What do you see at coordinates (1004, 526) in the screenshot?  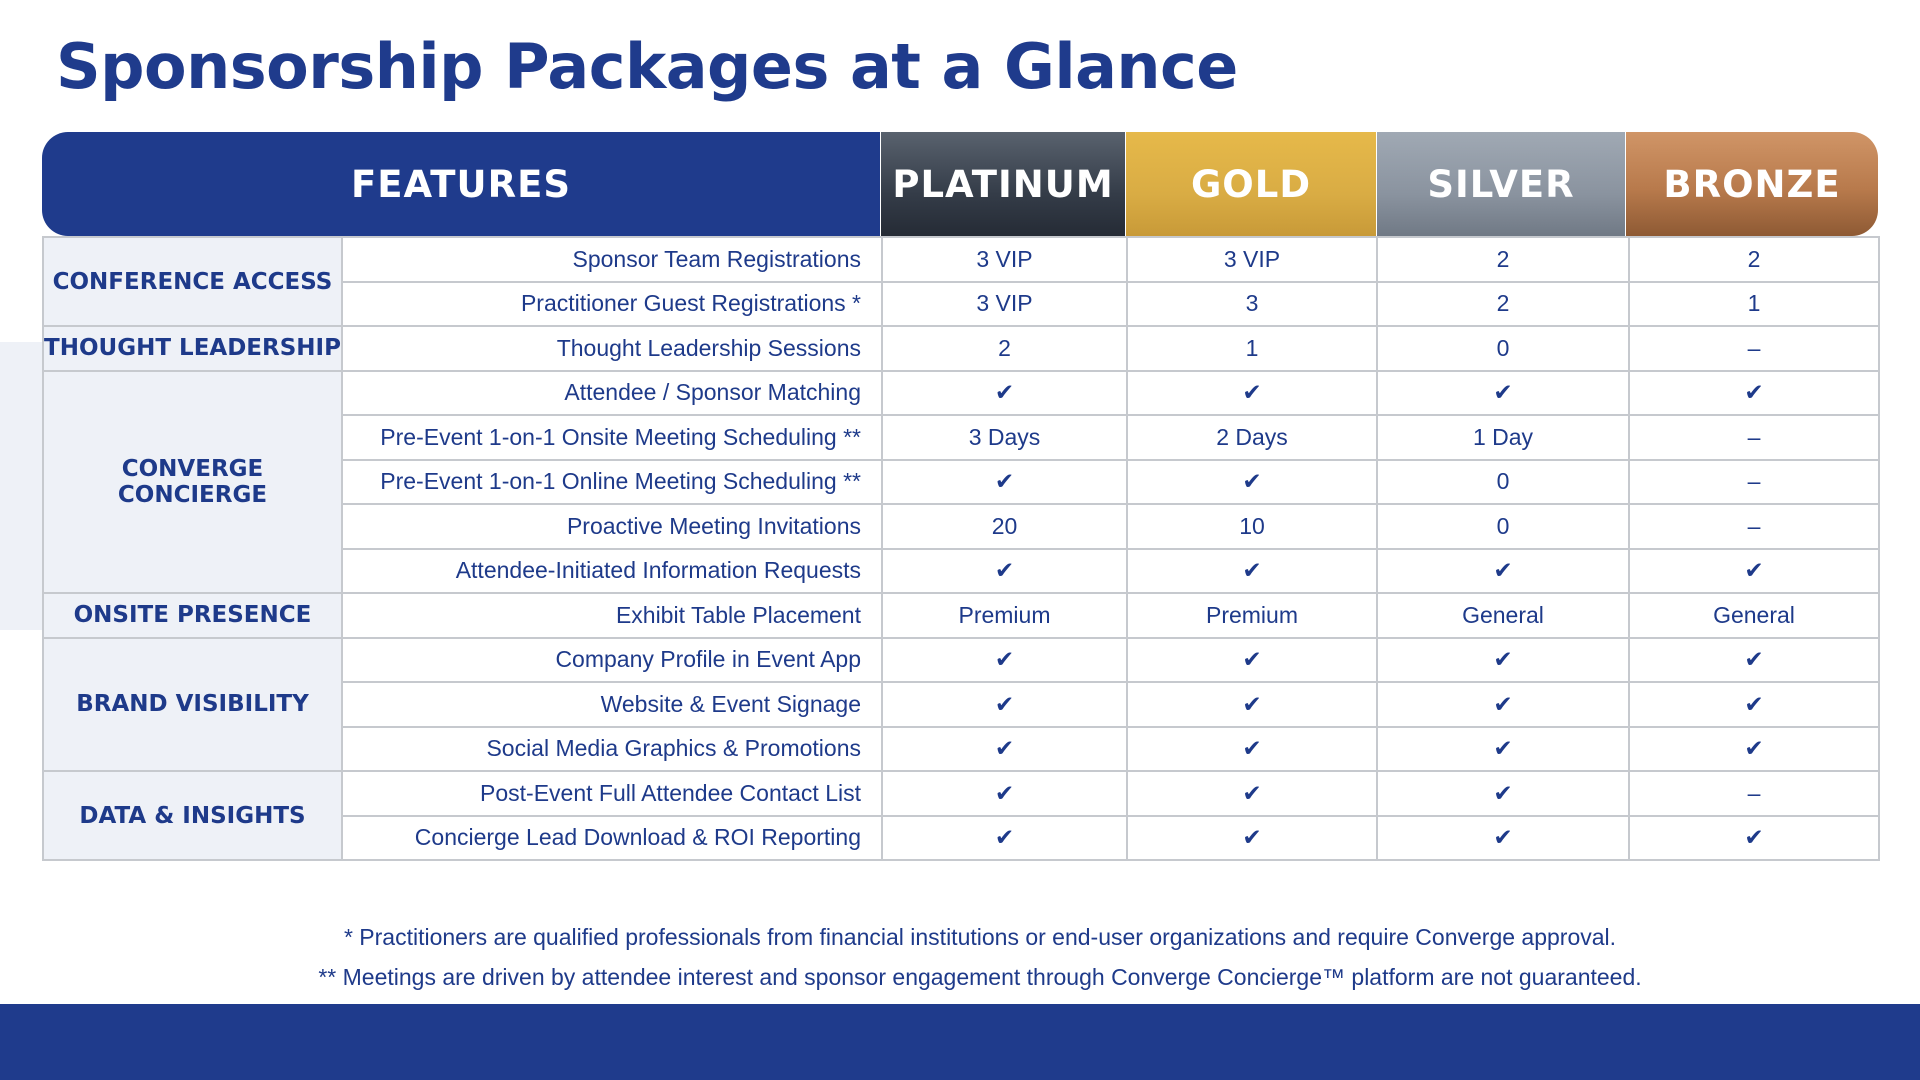 I see `platinum-value: 20` at bounding box center [1004, 526].